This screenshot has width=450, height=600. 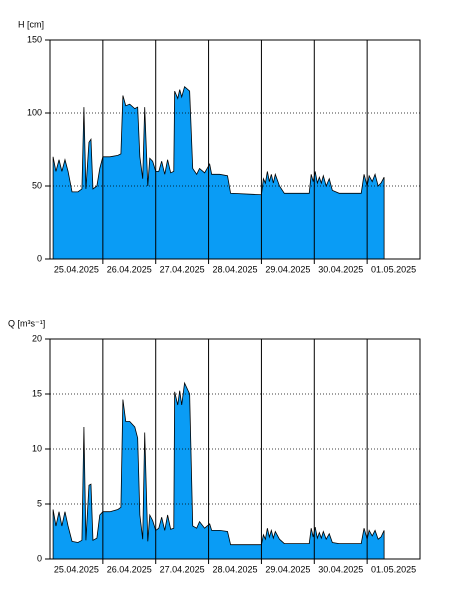 I want to click on y-tick-label: 150, so click(x=34, y=39).